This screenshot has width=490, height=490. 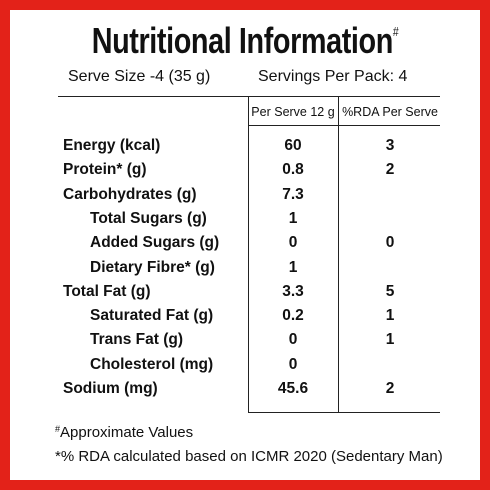 What do you see at coordinates (333, 76) in the screenshot?
I see `servings-per-pack: Servings Per Pack: 4` at bounding box center [333, 76].